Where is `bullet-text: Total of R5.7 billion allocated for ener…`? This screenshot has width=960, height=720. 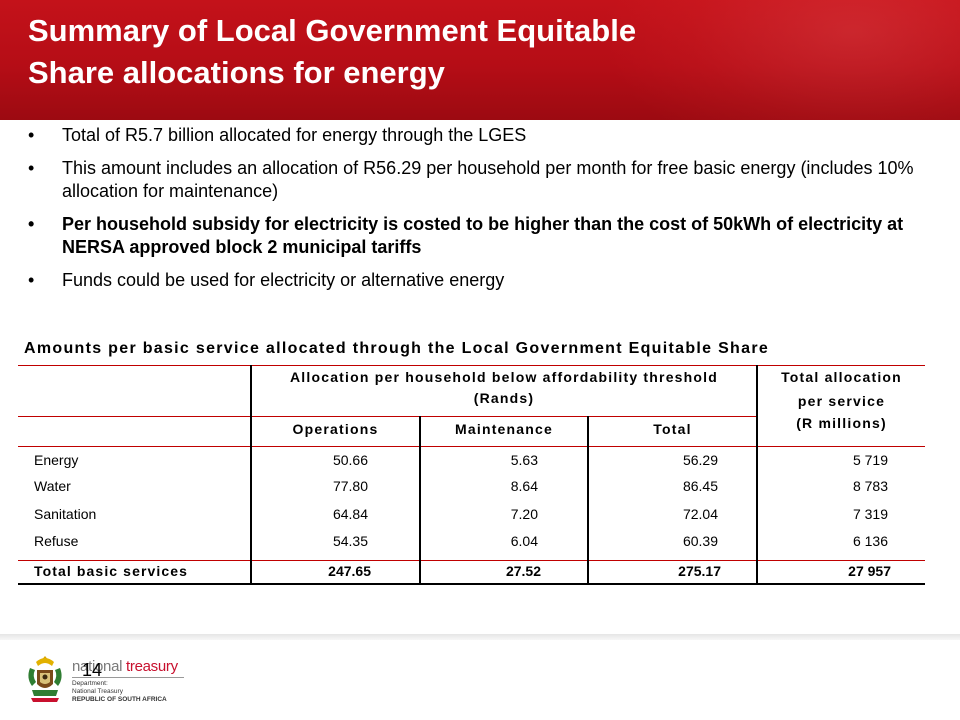
bullet-text: Total of R5.7 billion allocated for ener… is located at coordinates (294, 135).